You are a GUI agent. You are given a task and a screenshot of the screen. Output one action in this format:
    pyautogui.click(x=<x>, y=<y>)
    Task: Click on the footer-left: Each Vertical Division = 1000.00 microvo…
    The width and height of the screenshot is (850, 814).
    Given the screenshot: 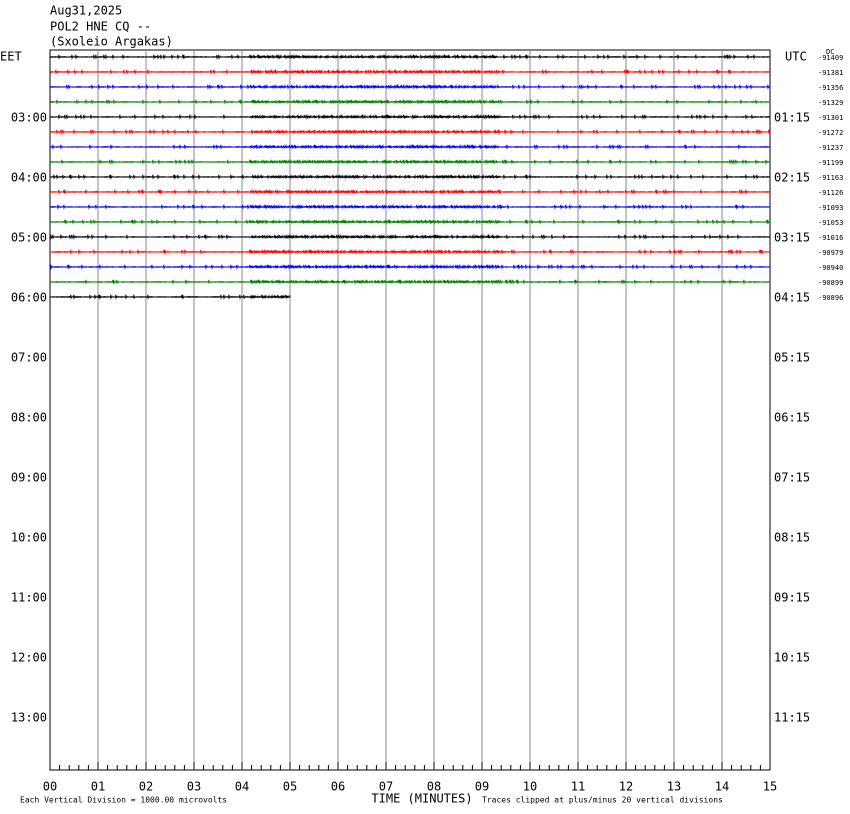 What is the action you would take?
    pyautogui.click(x=123, y=800)
    